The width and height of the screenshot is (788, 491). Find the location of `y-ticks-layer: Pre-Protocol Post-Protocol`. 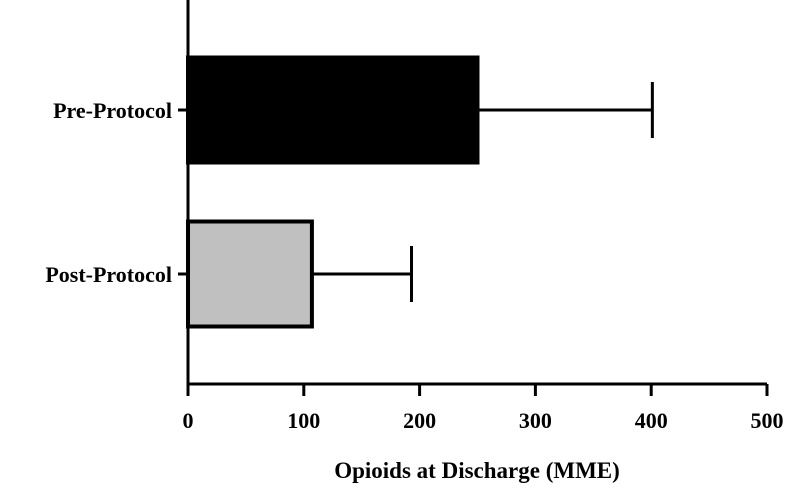

y-ticks-layer: Pre-Protocol Post-Protocol is located at coordinates (116, 192).